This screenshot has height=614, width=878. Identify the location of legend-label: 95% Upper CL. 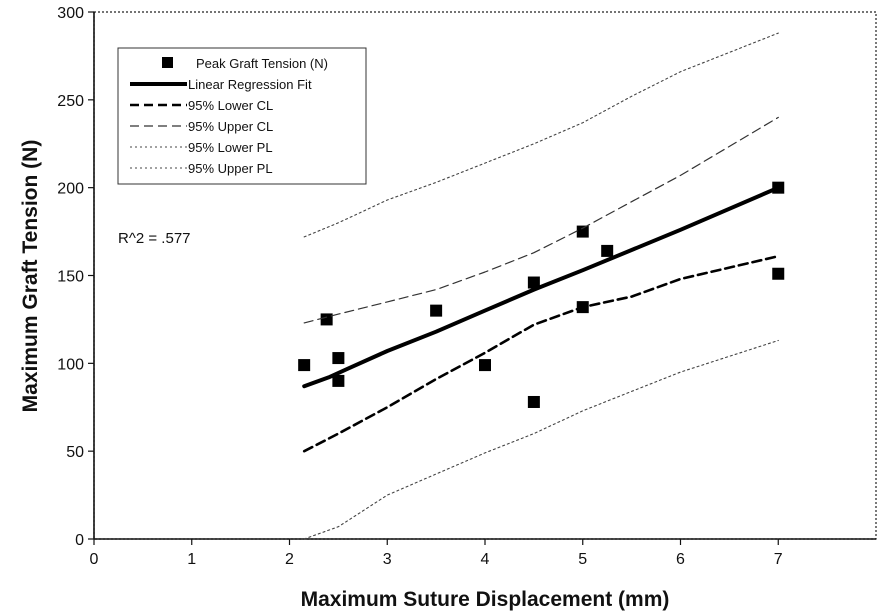
(230, 126).